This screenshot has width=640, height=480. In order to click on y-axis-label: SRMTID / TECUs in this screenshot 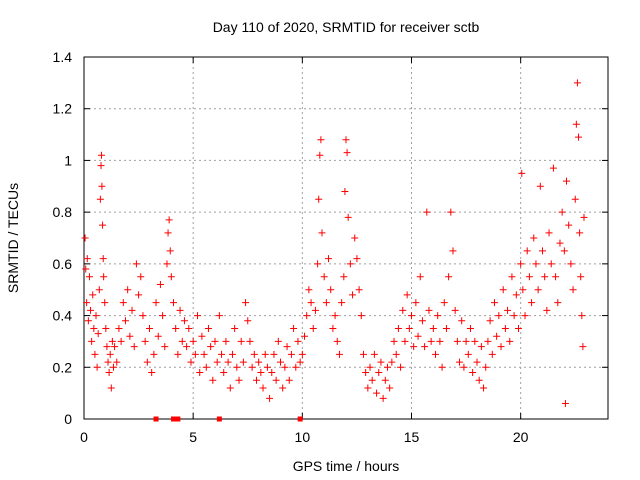, I will do `click(13, 238)`.